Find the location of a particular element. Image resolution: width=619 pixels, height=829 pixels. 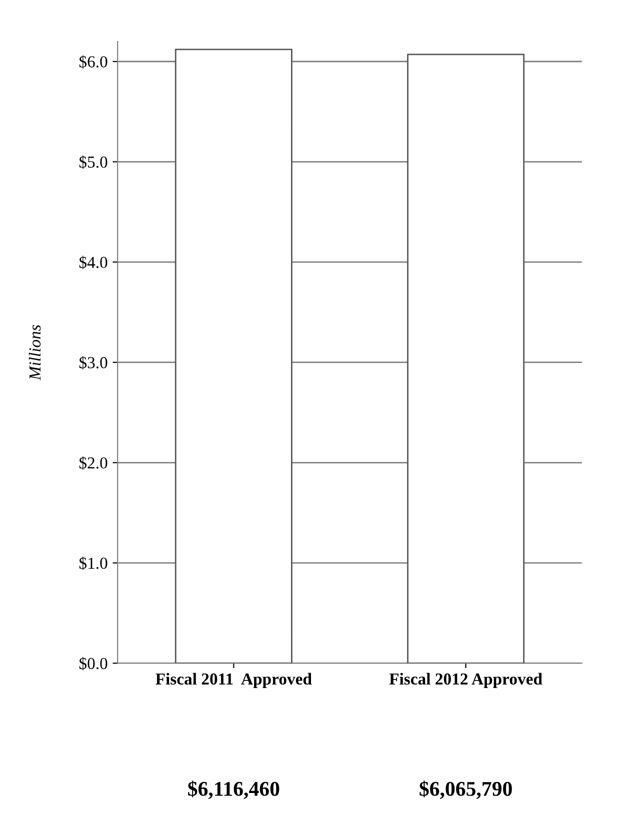

y-tick-label: $4.0 is located at coordinates (93, 263).